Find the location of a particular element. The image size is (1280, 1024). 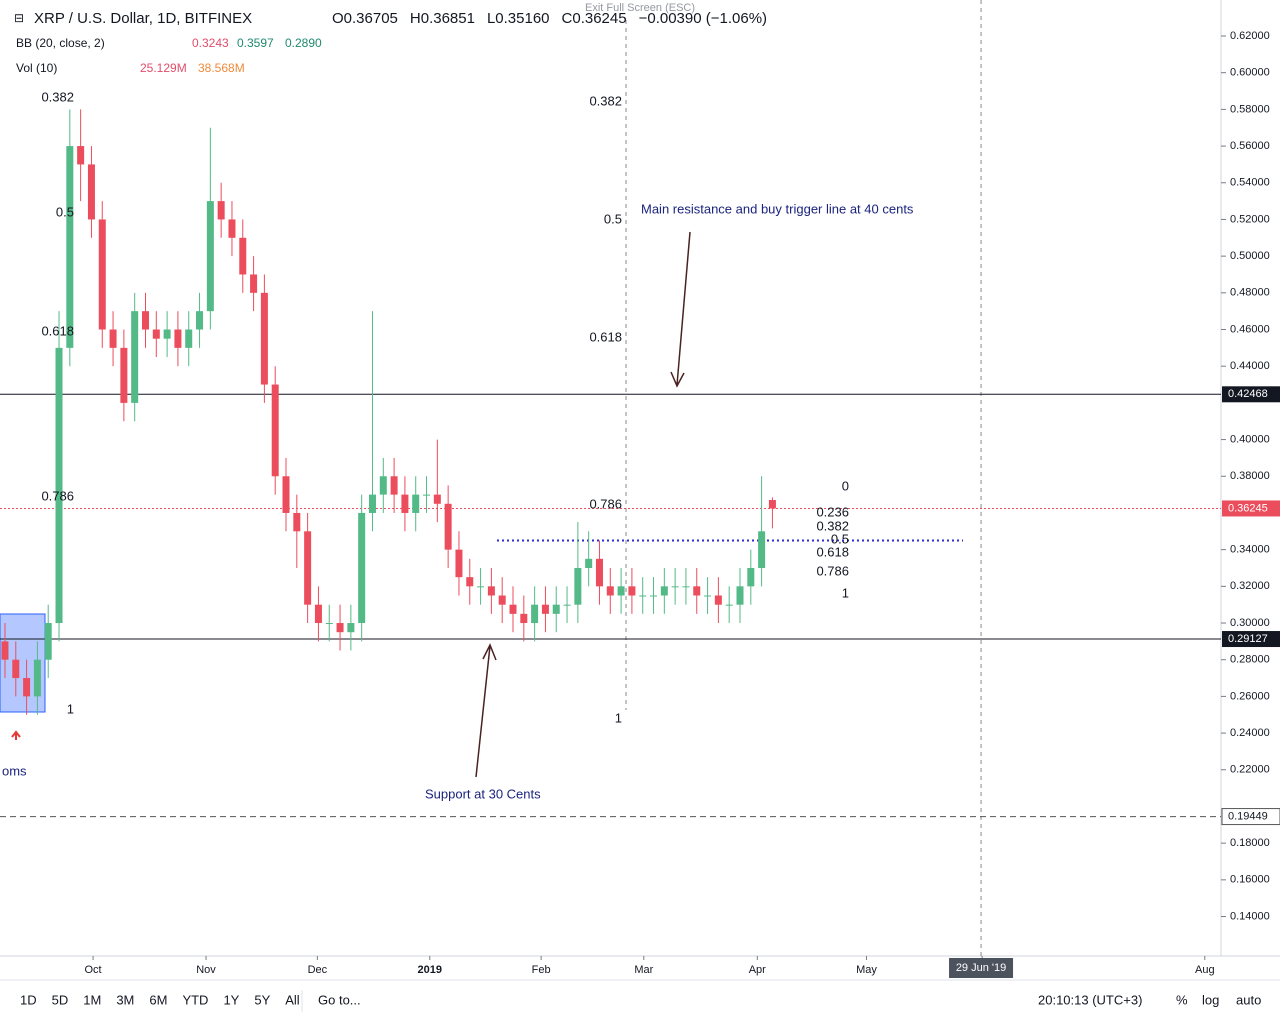

range-button: All is located at coordinates (292, 999).